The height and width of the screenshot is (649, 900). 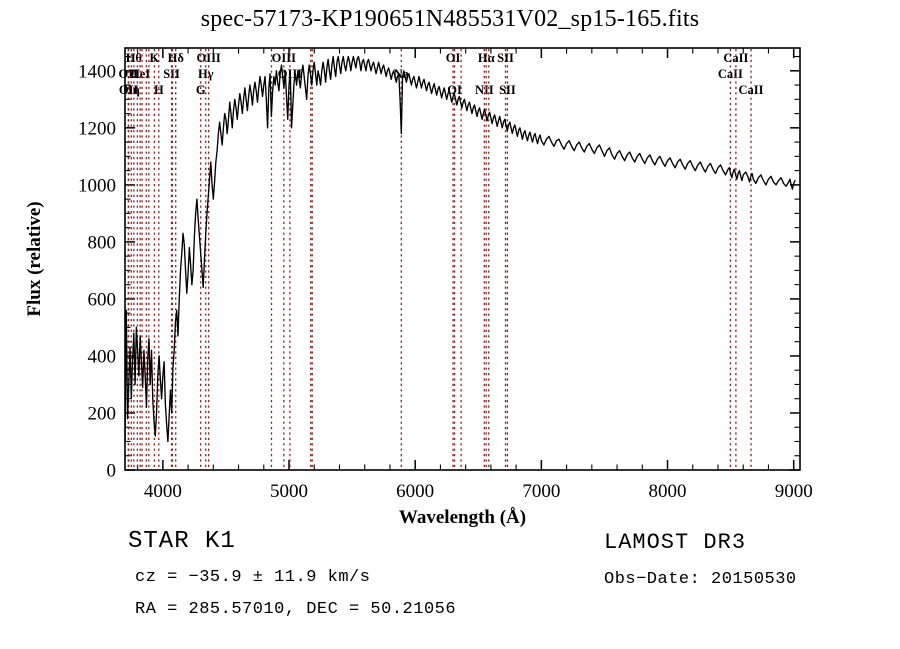 I want to click on spectral-line-label: NII, so click(x=484, y=90).